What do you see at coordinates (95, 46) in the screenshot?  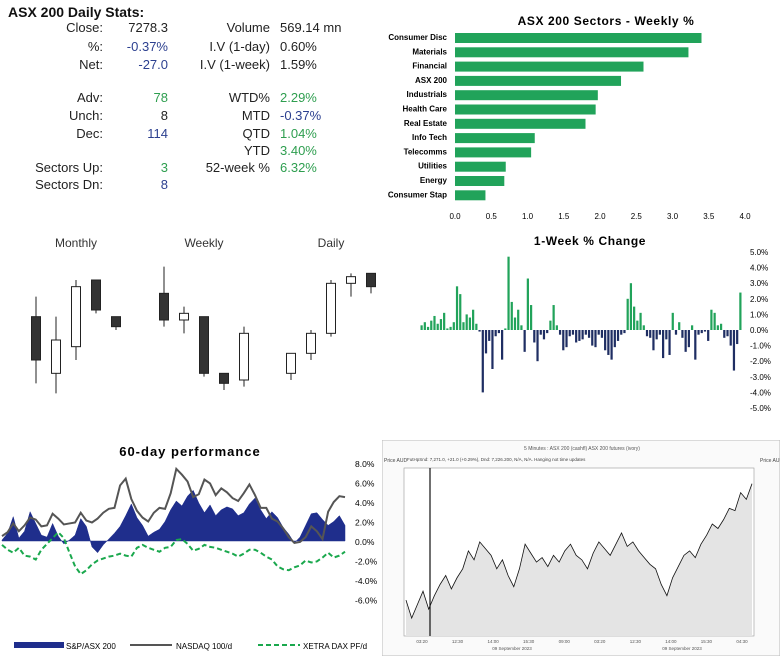 I see `stat-label: %:` at bounding box center [95, 46].